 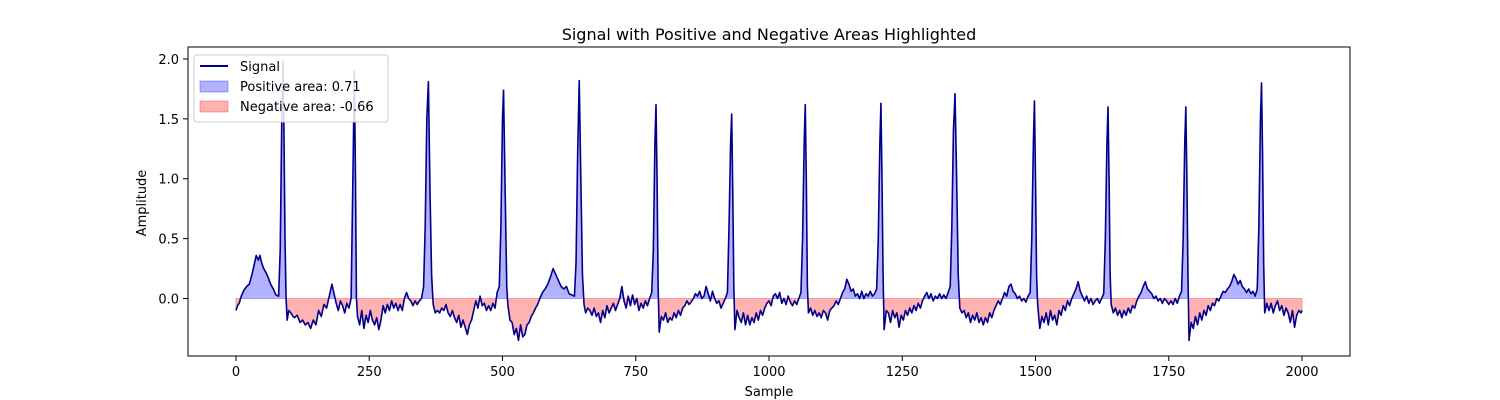 I want to click on legend-box, so click(x=291, y=88).